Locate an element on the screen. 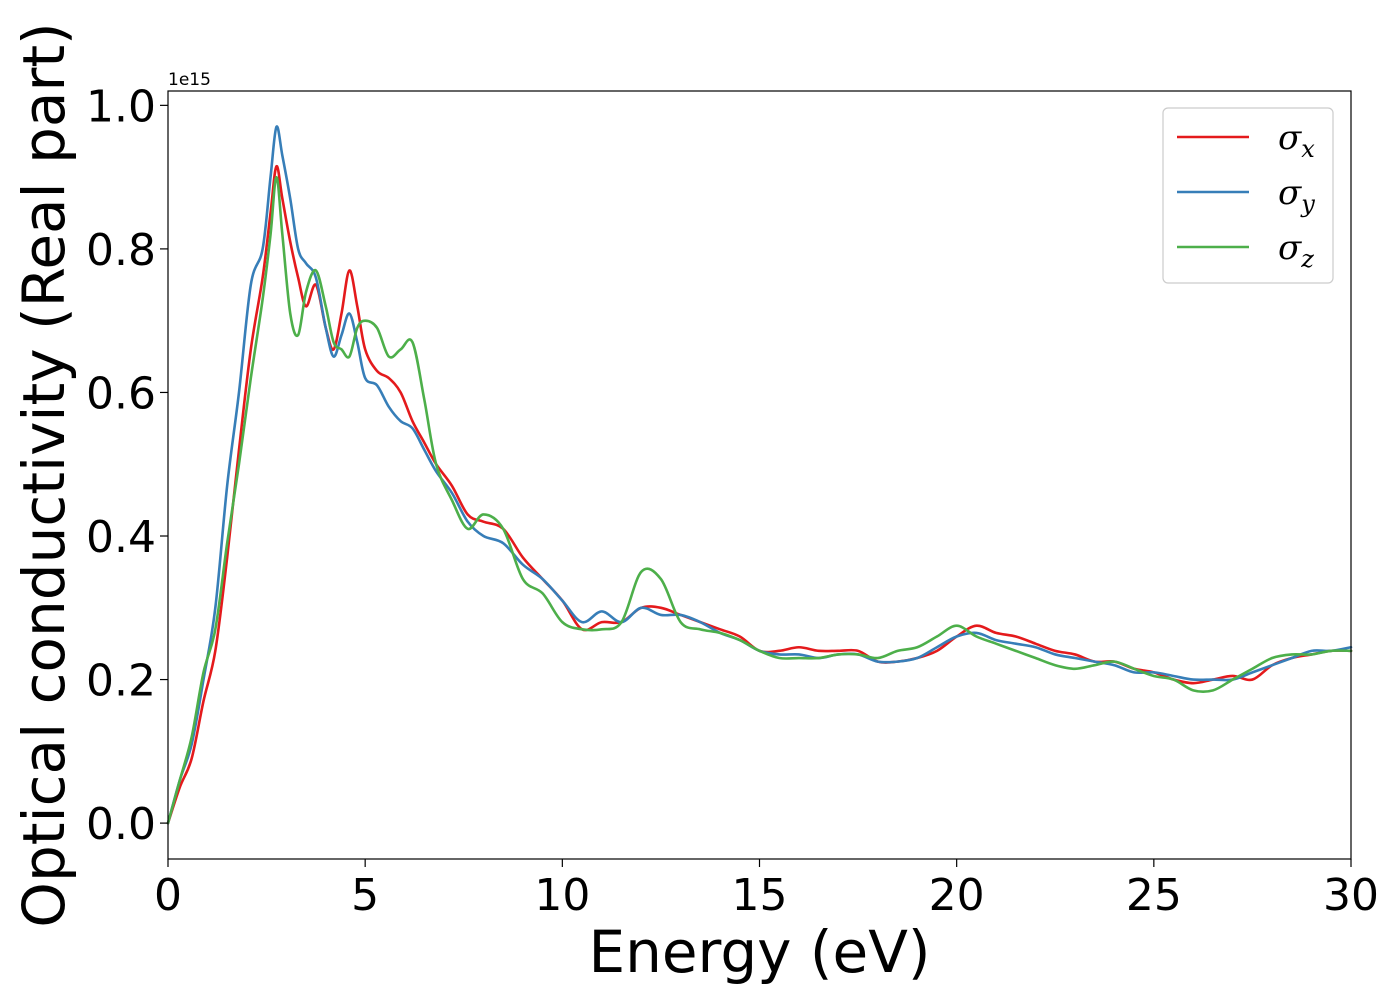 Image resolution: width=1400 pixels, height=1000 pixels. legend-box is located at coordinates (1248, 195).